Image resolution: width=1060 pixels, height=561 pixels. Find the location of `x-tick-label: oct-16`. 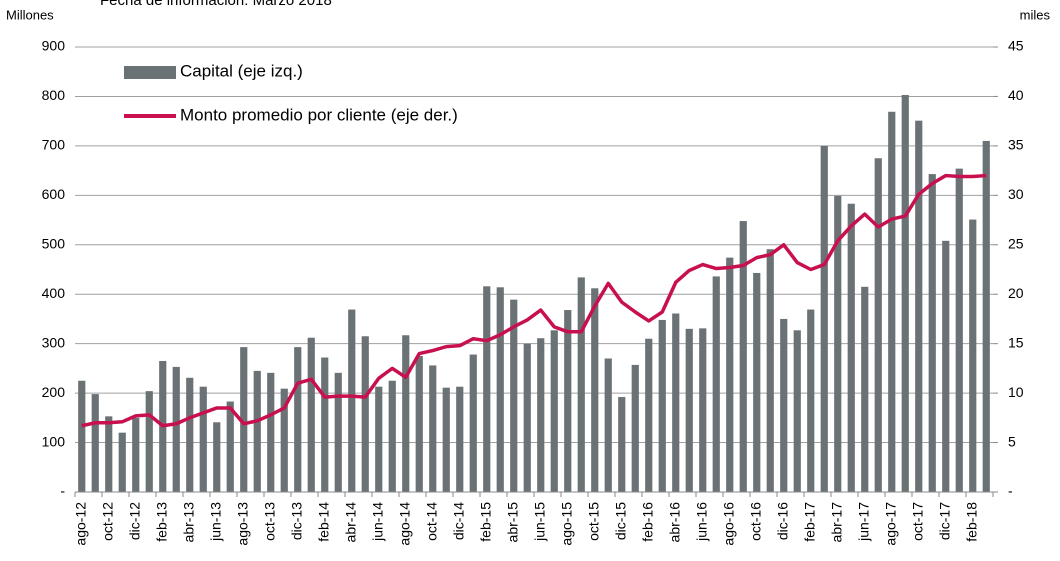

x-tick-label: oct-16 is located at coordinates (755, 521).